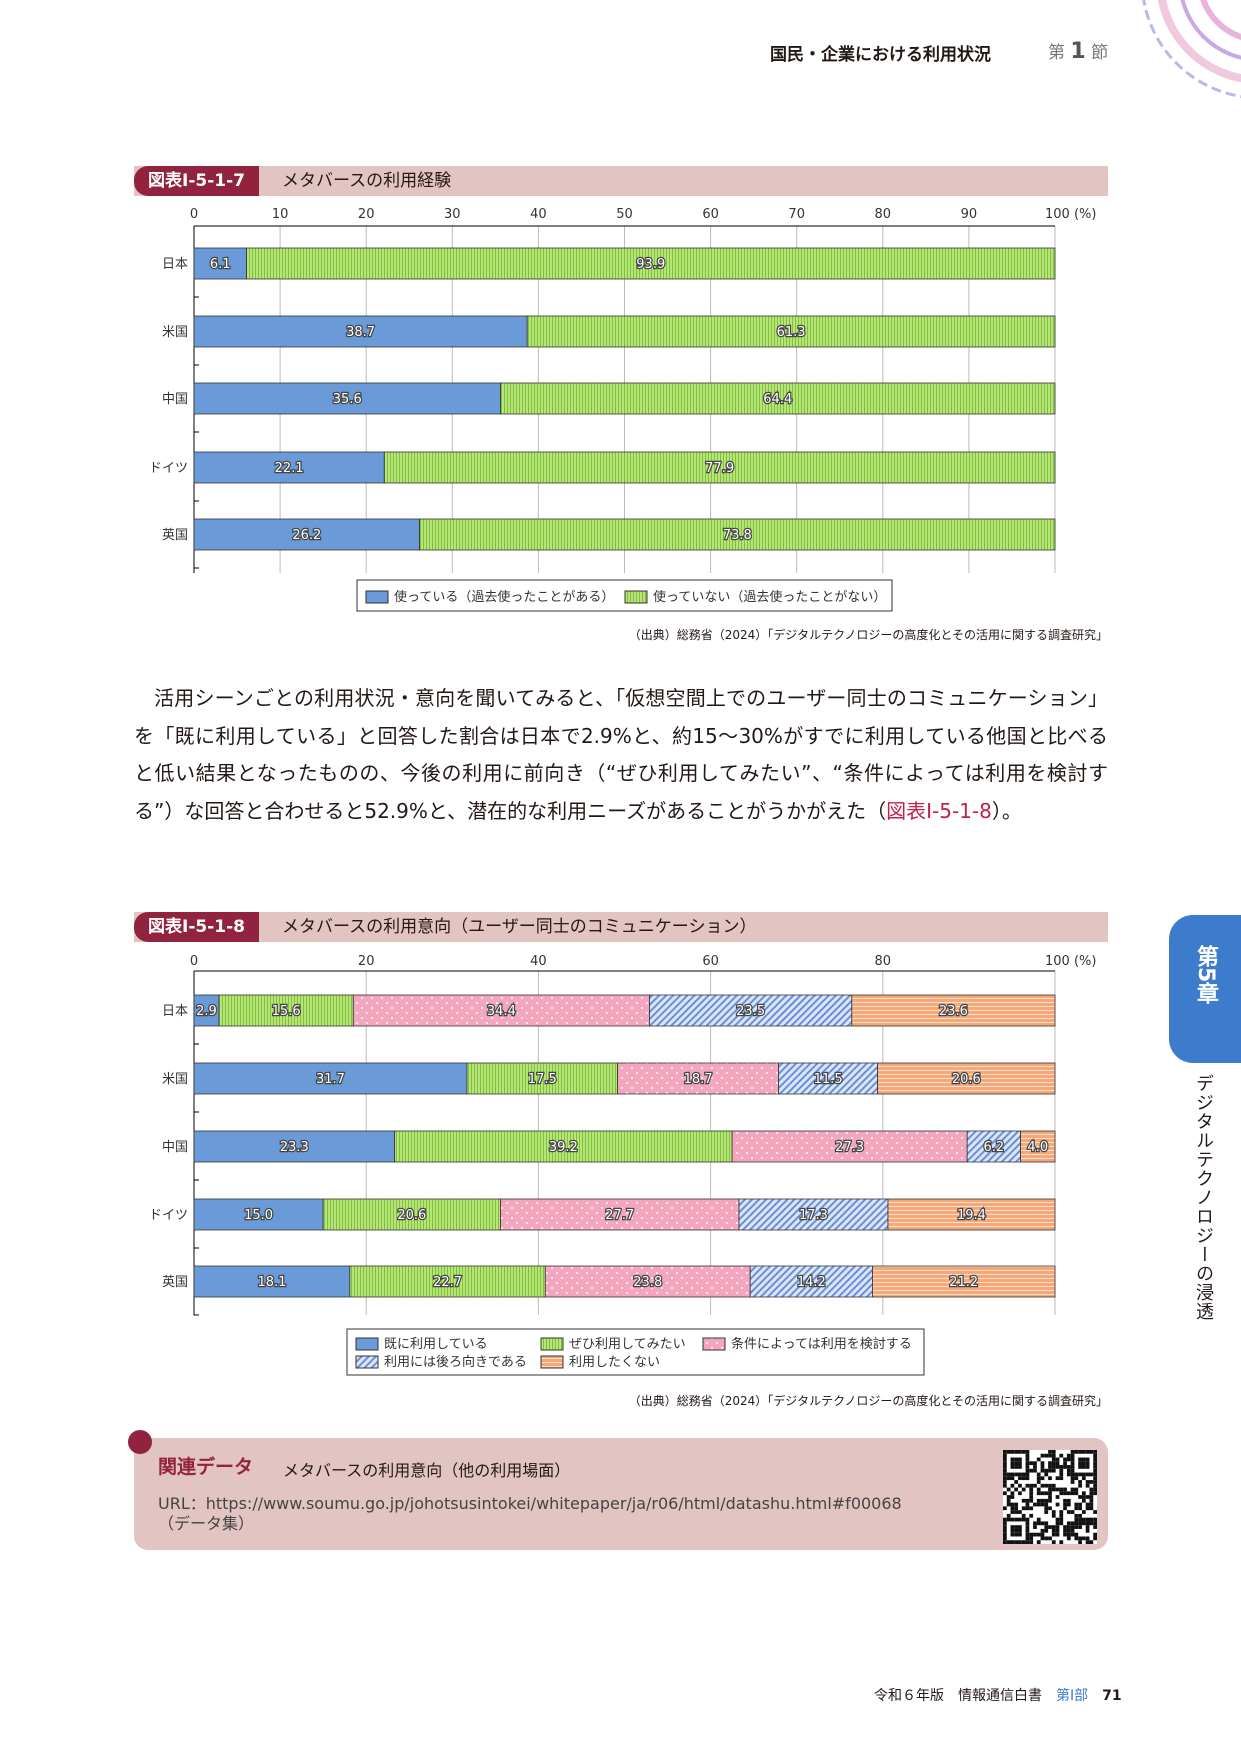  What do you see at coordinates (280, 214) in the screenshot?
I see `x-tick-label: 10` at bounding box center [280, 214].